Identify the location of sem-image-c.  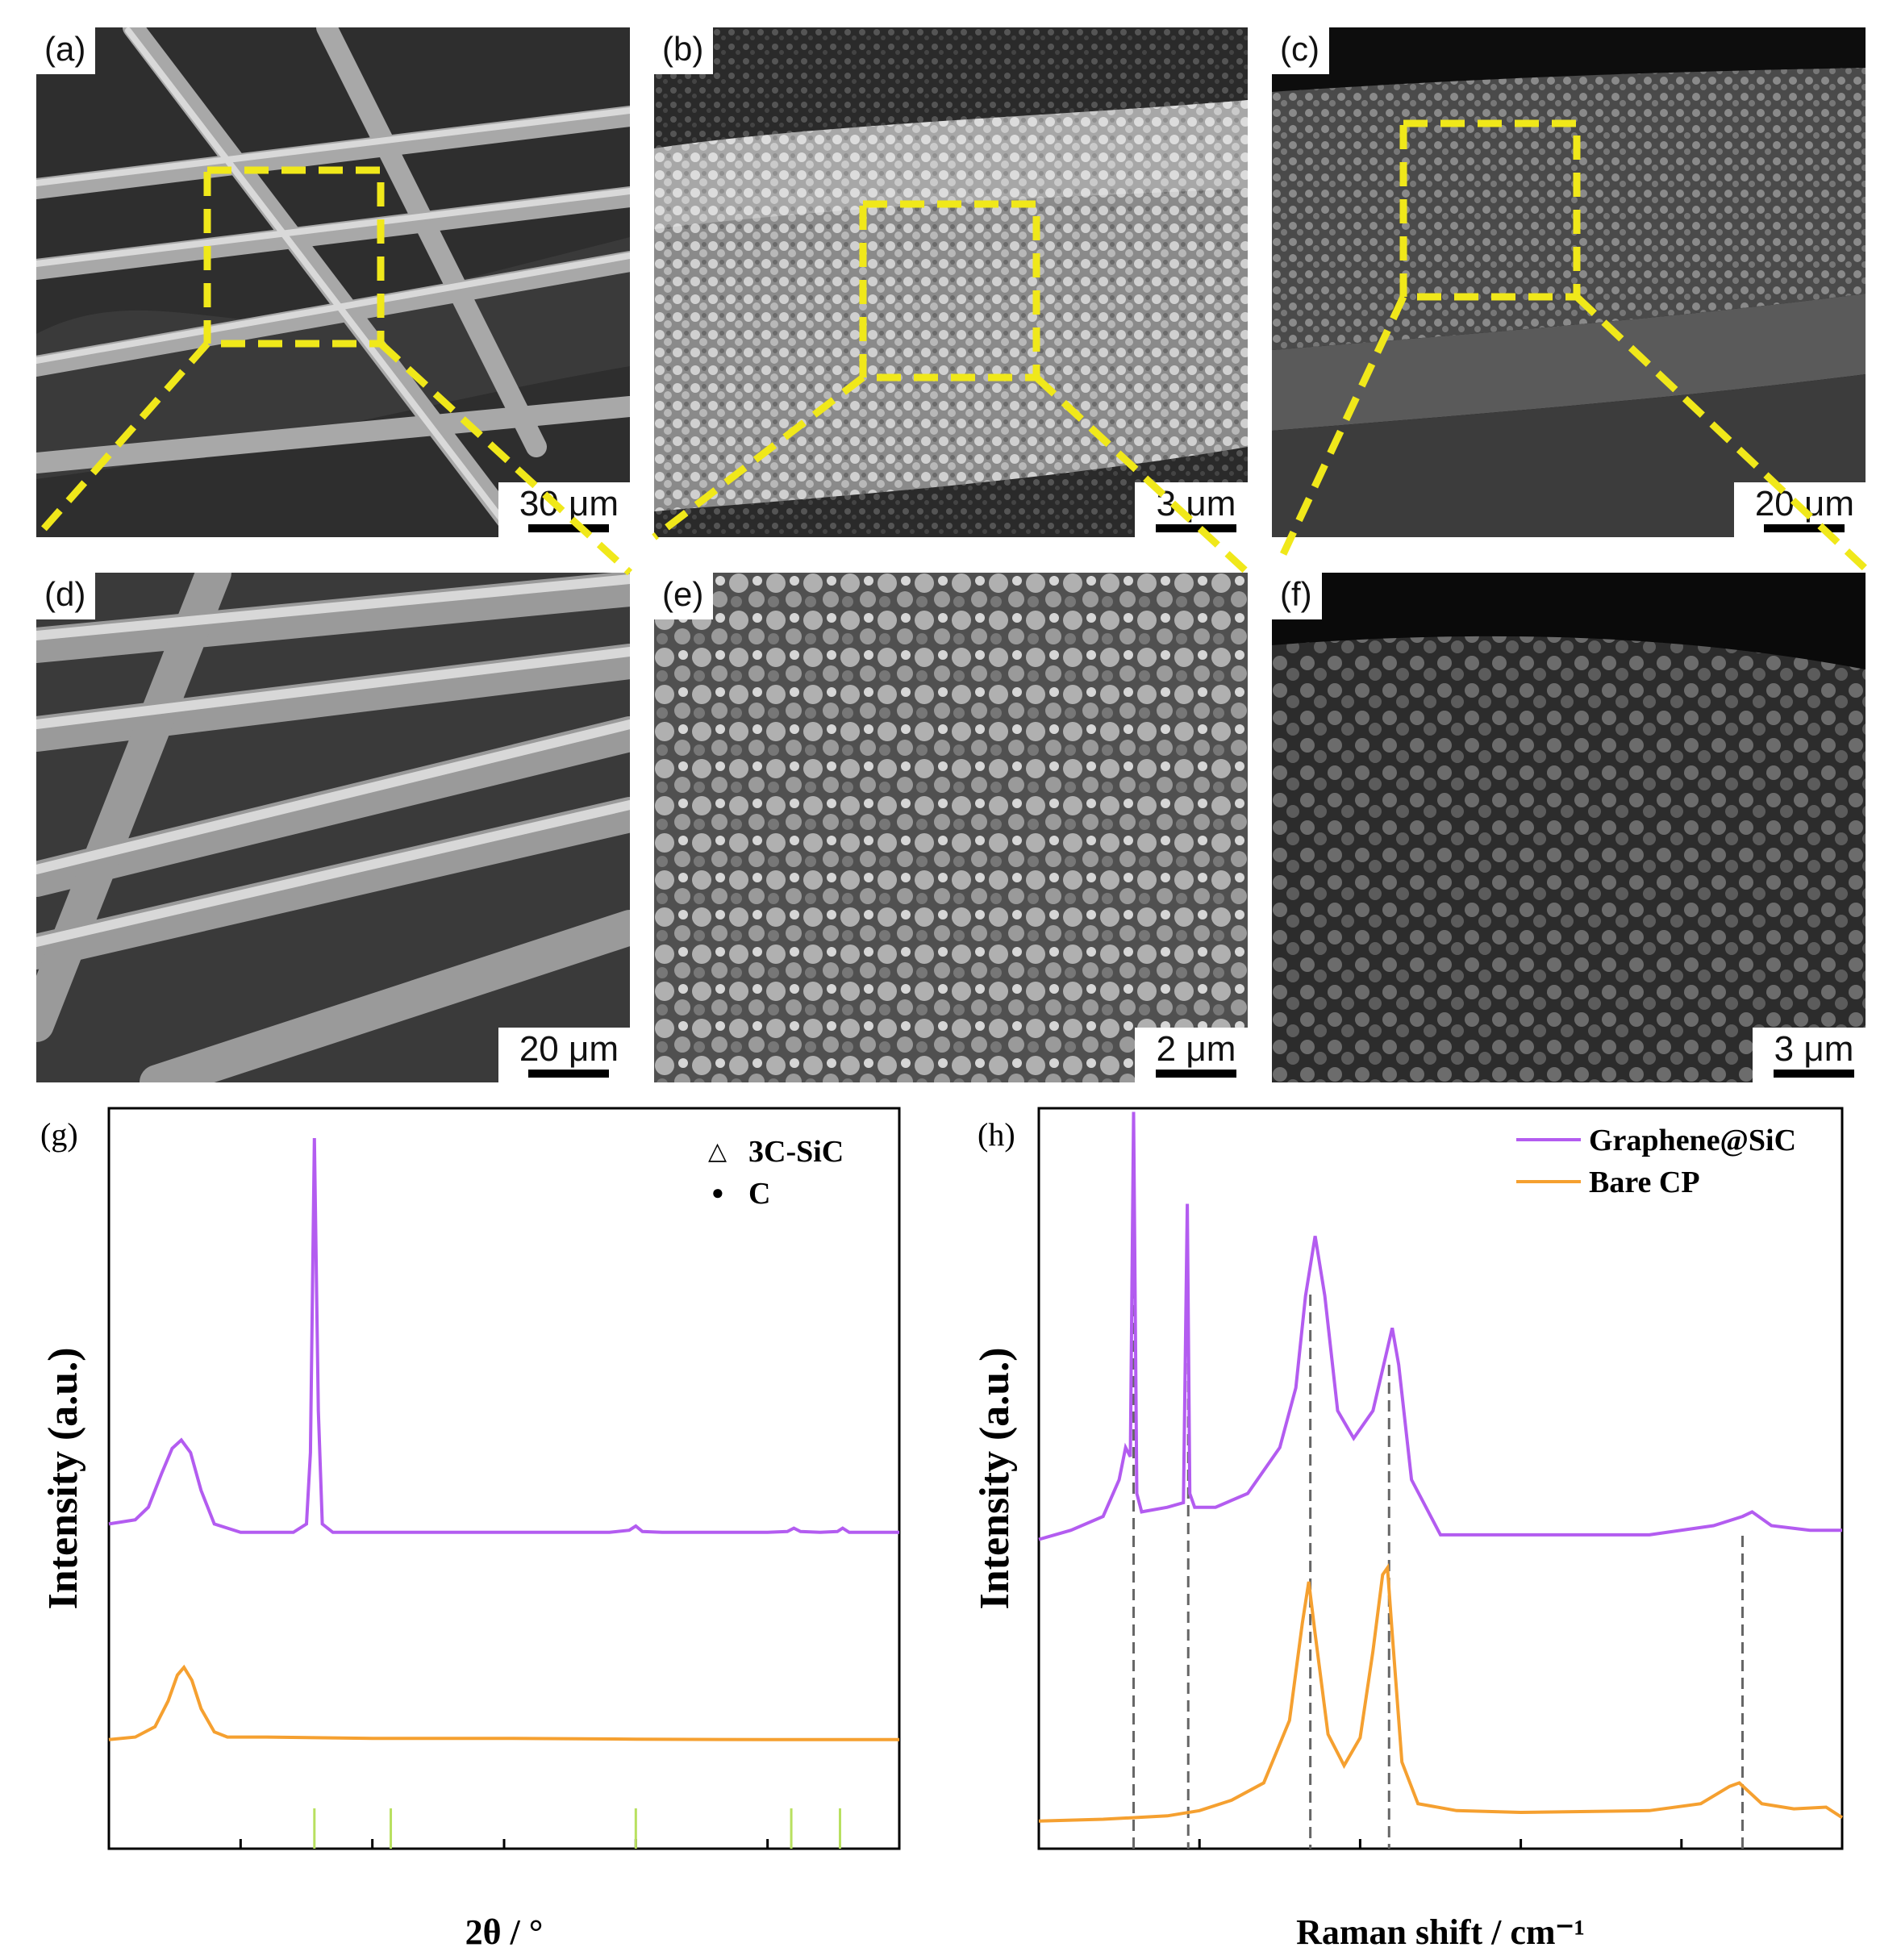
(1569, 282).